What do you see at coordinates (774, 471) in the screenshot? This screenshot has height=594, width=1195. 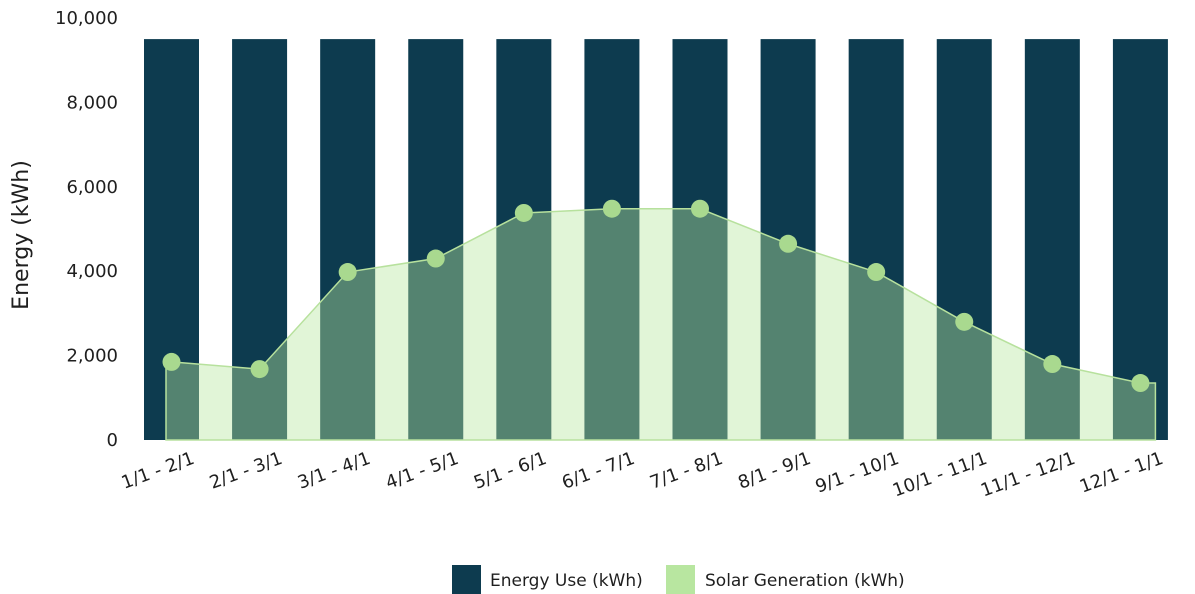 I see `x-tick-label-8: 8/1 - 9/1` at bounding box center [774, 471].